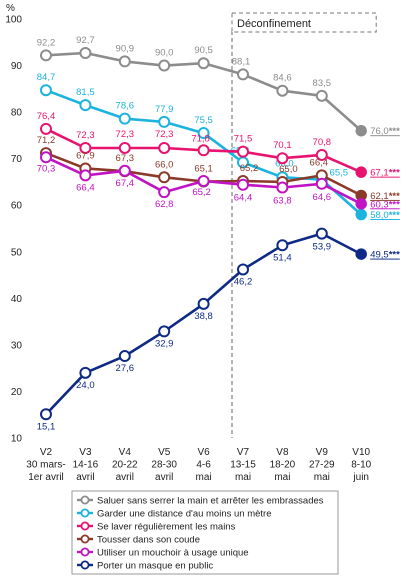 Image resolution: width=407 pixels, height=579 pixels. Describe the element at coordinates (125, 368) in the screenshot. I see `data-label: 27,6` at that location.